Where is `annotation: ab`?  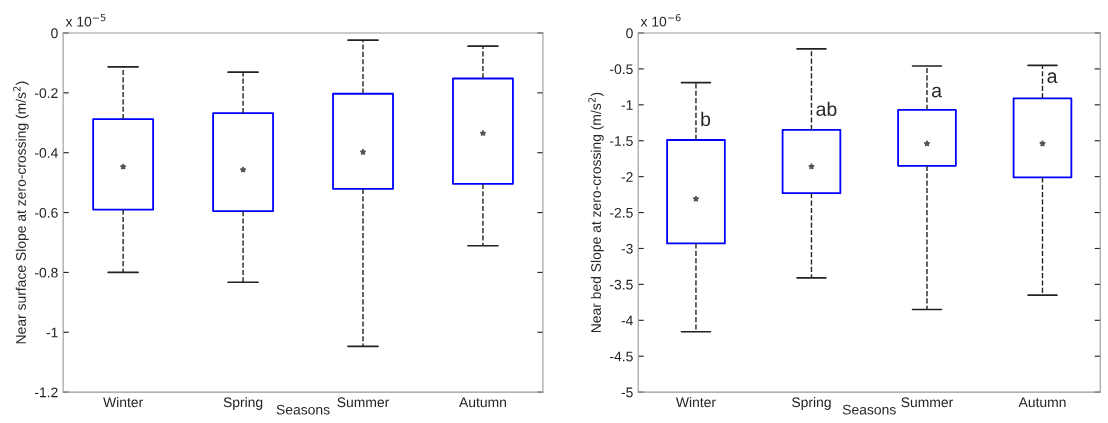
annotation: ab is located at coordinates (826, 109).